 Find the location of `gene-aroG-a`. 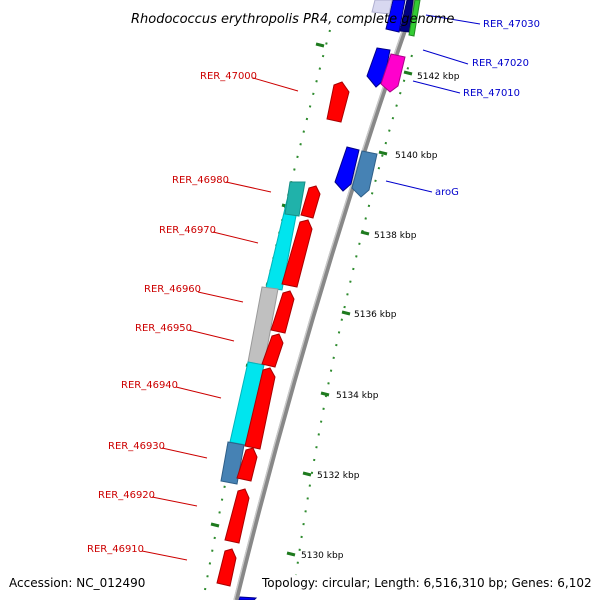

gene-aroG-a is located at coordinates (347, 169).